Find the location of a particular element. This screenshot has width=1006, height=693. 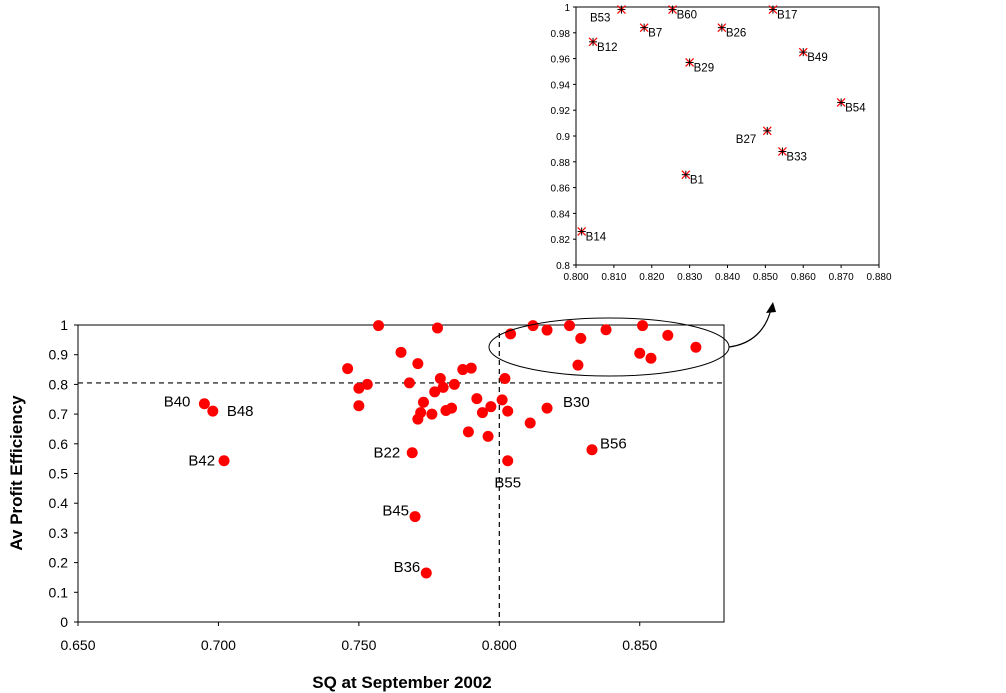

point-label: B36 is located at coordinates (407, 567).